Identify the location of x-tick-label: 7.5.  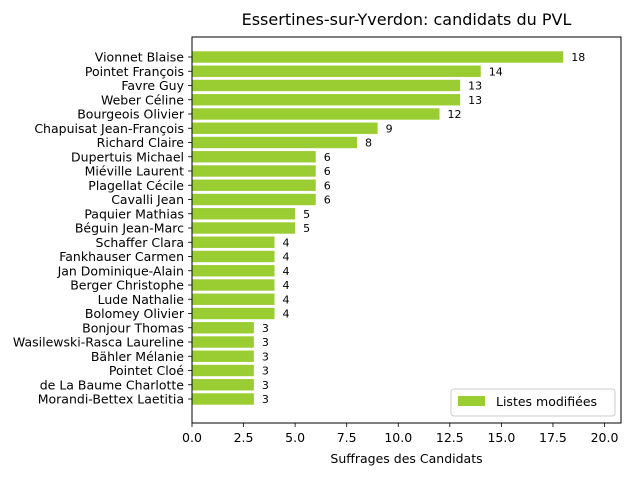
(347, 437).